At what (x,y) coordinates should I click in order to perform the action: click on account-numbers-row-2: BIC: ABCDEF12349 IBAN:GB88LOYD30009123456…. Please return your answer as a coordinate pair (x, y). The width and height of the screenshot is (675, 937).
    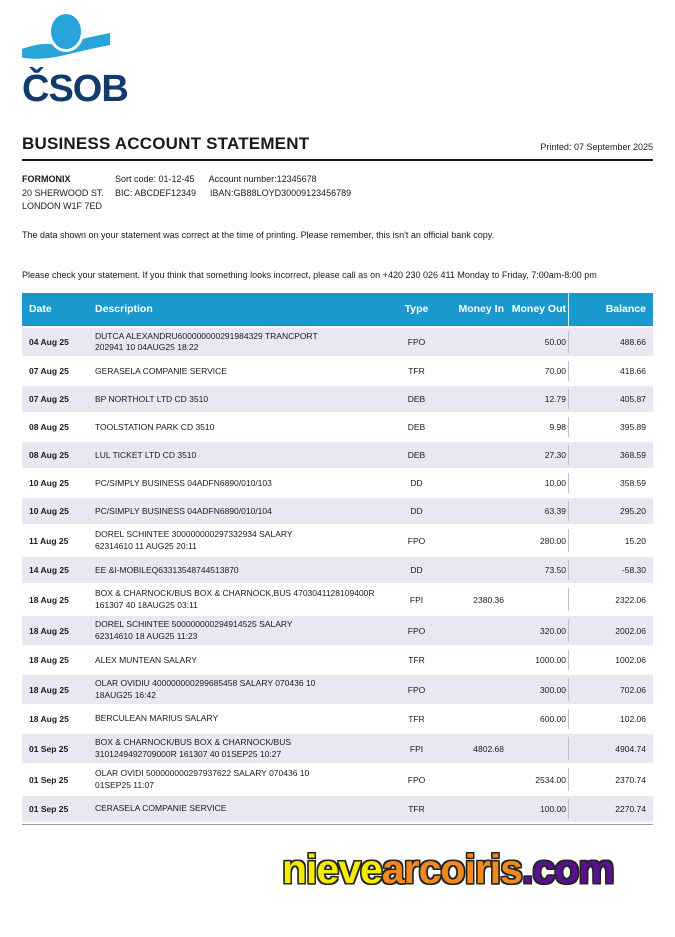
    Looking at the image, I should click on (240, 194).